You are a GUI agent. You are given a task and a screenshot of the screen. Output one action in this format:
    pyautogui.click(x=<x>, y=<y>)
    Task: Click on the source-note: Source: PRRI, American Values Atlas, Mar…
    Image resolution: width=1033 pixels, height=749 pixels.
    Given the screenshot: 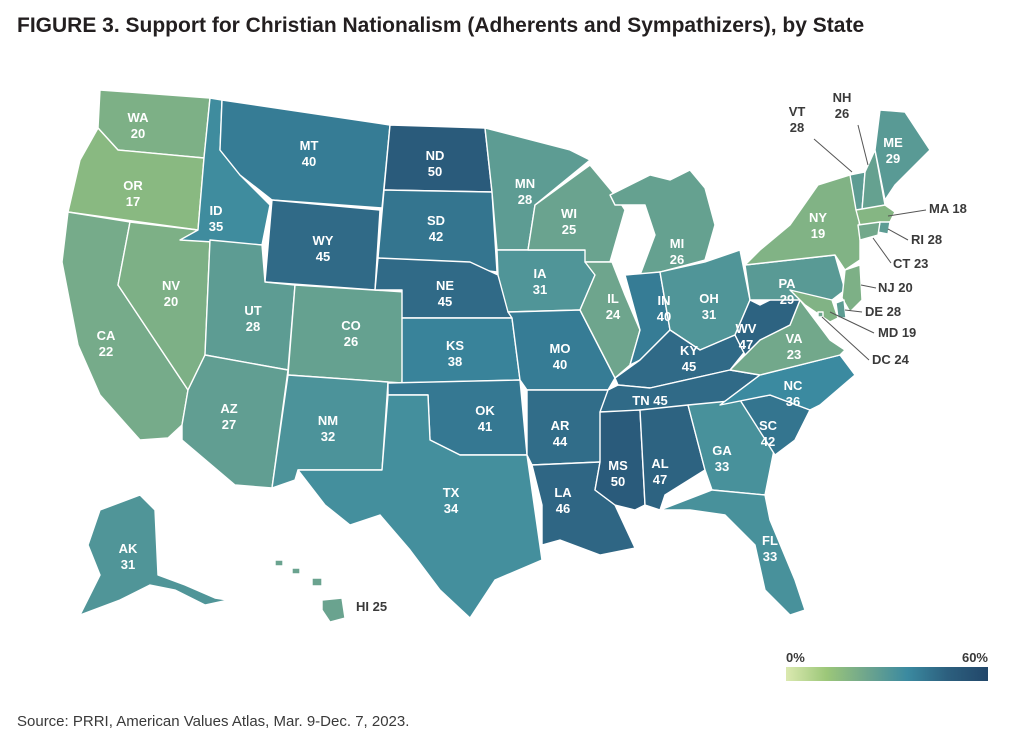 What is the action you would take?
    pyautogui.click(x=213, y=721)
    